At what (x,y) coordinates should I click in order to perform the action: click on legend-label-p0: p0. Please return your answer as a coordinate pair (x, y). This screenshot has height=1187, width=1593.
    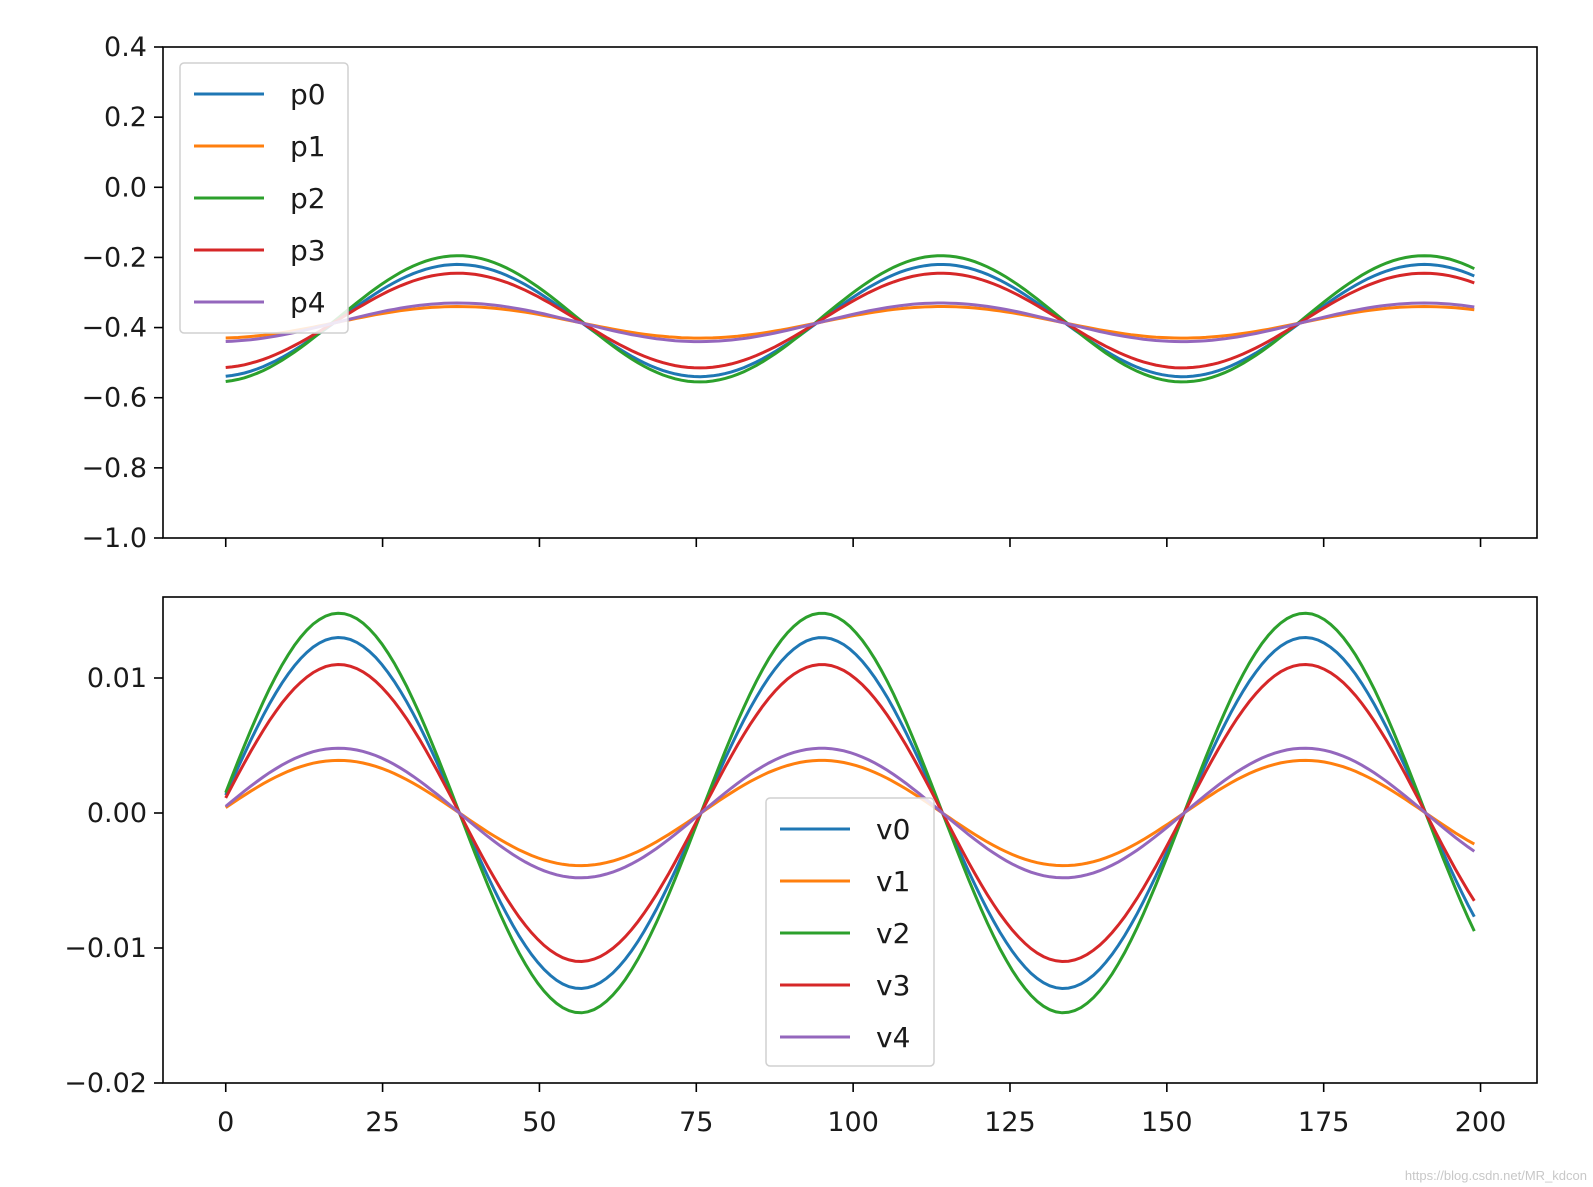
    Looking at the image, I should click on (308, 94).